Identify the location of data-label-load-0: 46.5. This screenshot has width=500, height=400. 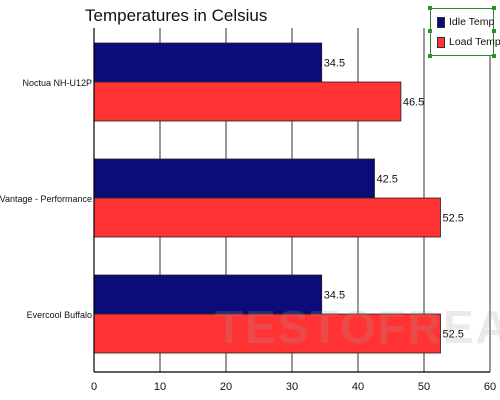
(413, 103).